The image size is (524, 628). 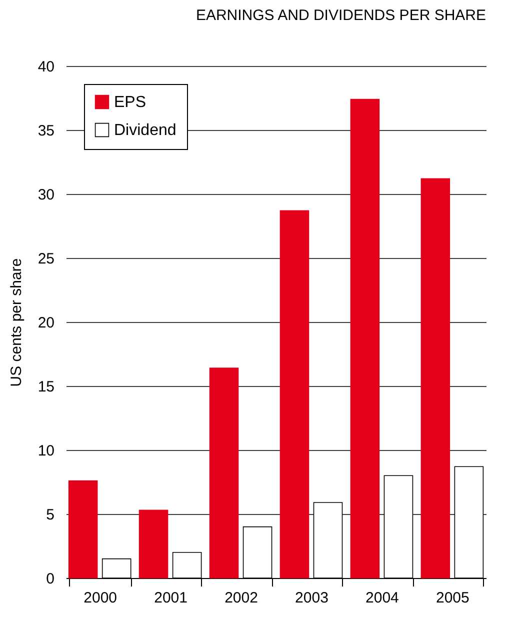 I want to click on y-tick-label: 40, so click(x=46, y=67).